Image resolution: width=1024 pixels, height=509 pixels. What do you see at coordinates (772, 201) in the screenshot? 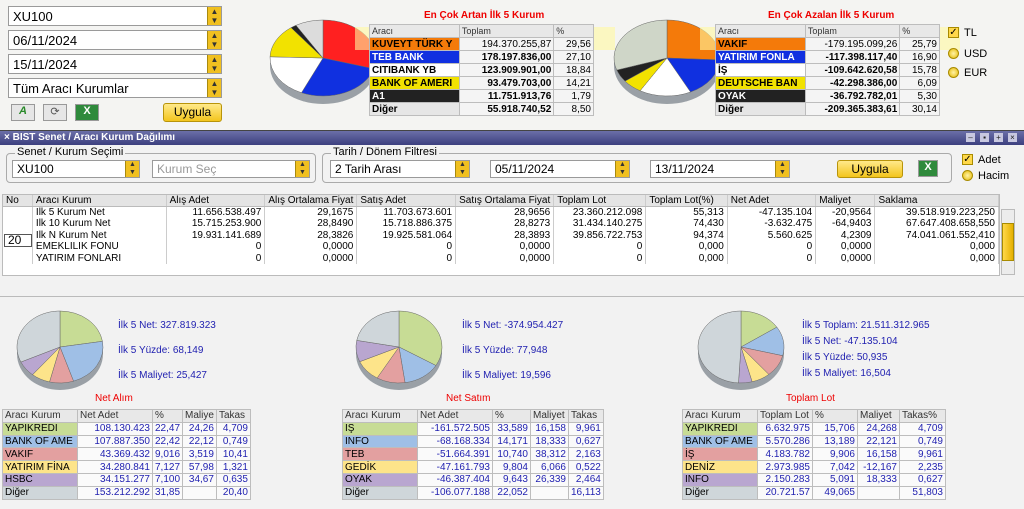
I see `grid-column-header: Net Adet` at bounding box center [772, 201].